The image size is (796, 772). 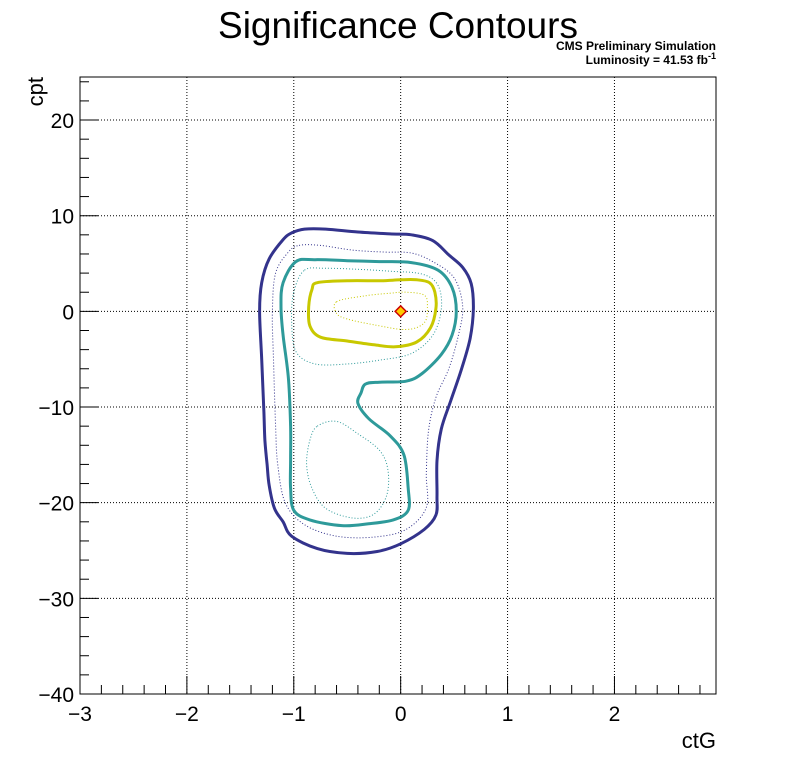 What do you see at coordinates (56, 599) in the screenshot?
I see `y-tick-label: −30` at bounding box center [56, 599].